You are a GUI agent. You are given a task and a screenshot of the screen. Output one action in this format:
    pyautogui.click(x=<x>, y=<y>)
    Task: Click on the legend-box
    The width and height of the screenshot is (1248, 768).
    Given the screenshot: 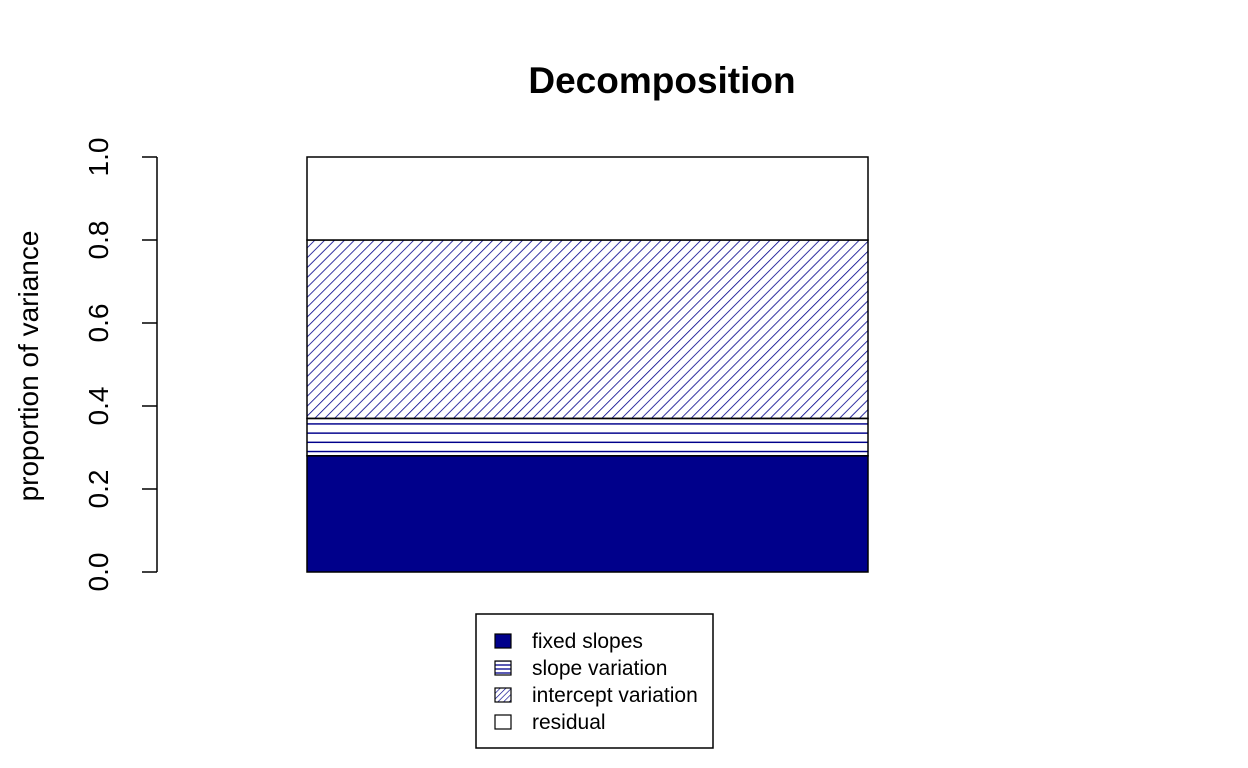 What is the action you would take?
    pyautogui.click(x=594, y=681)
    